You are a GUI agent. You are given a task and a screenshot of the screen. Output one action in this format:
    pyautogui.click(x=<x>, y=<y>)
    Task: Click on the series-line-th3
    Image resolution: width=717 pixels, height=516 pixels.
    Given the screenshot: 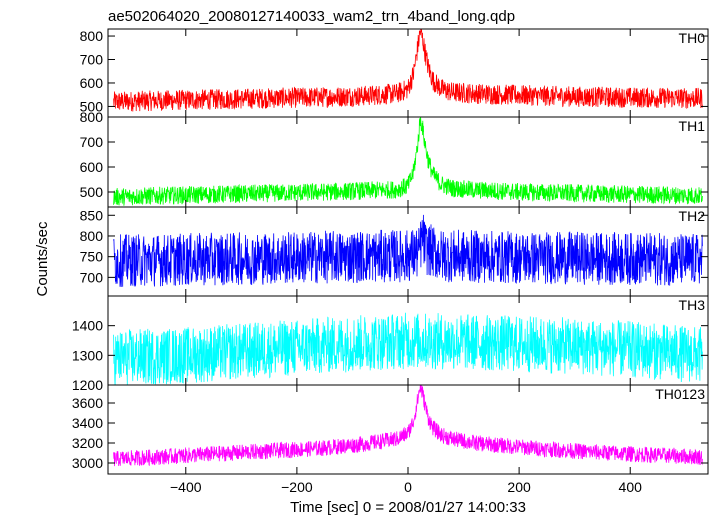 What is the action you would take?
    pyautogui.click(x=408, y=348)
    